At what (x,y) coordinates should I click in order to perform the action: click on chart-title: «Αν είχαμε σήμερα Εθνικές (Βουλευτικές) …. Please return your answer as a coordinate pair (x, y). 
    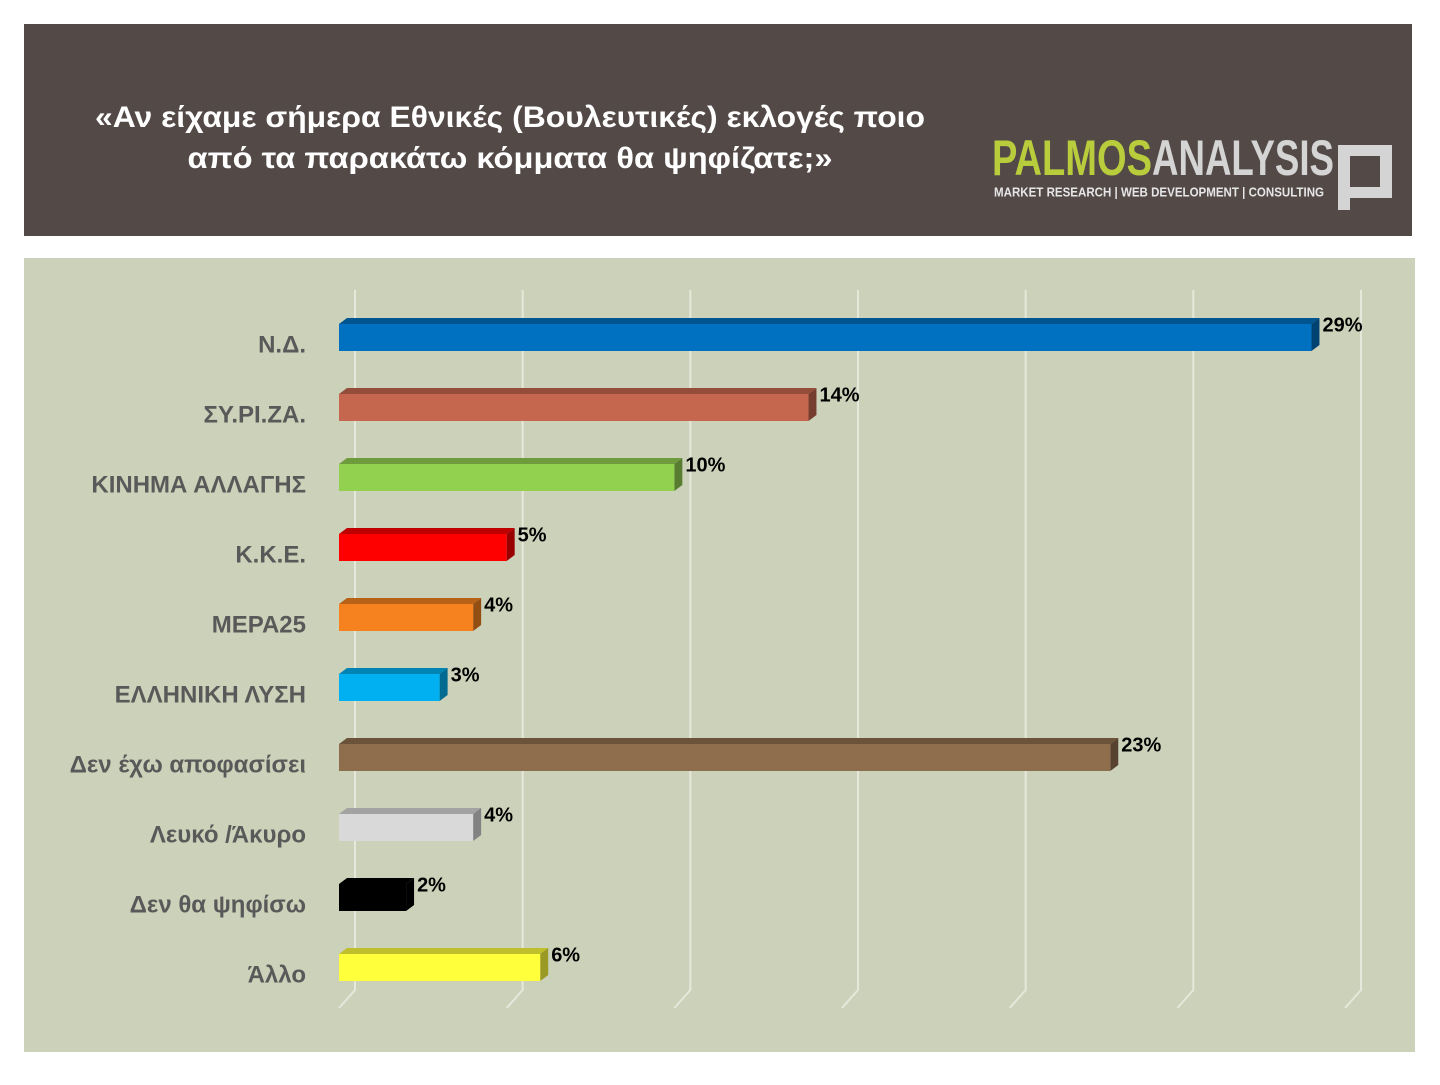
    Looking at the image, I should click on (510, 117).